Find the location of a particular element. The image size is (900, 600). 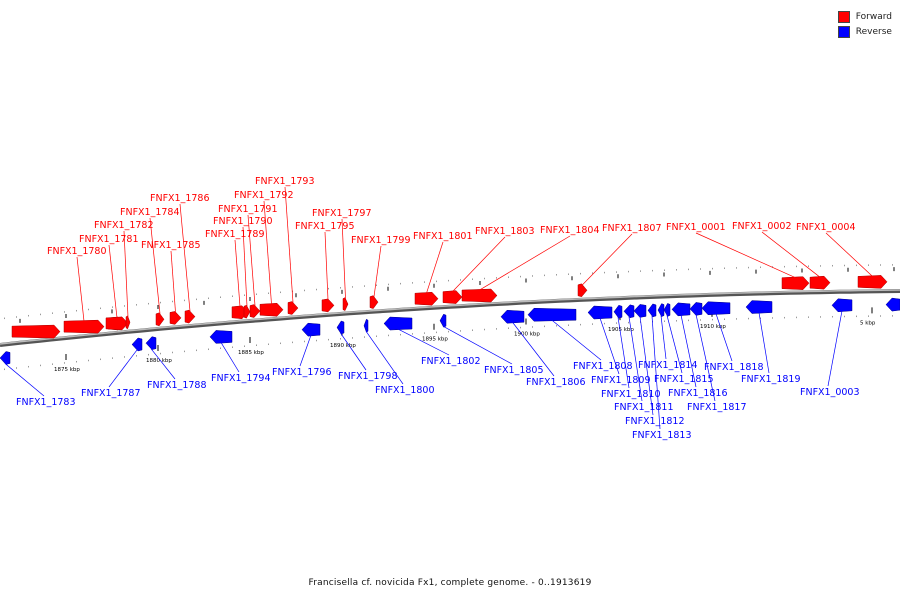

gene-label-forward: FNFX1_1781 is located at coordinates (109, 239).